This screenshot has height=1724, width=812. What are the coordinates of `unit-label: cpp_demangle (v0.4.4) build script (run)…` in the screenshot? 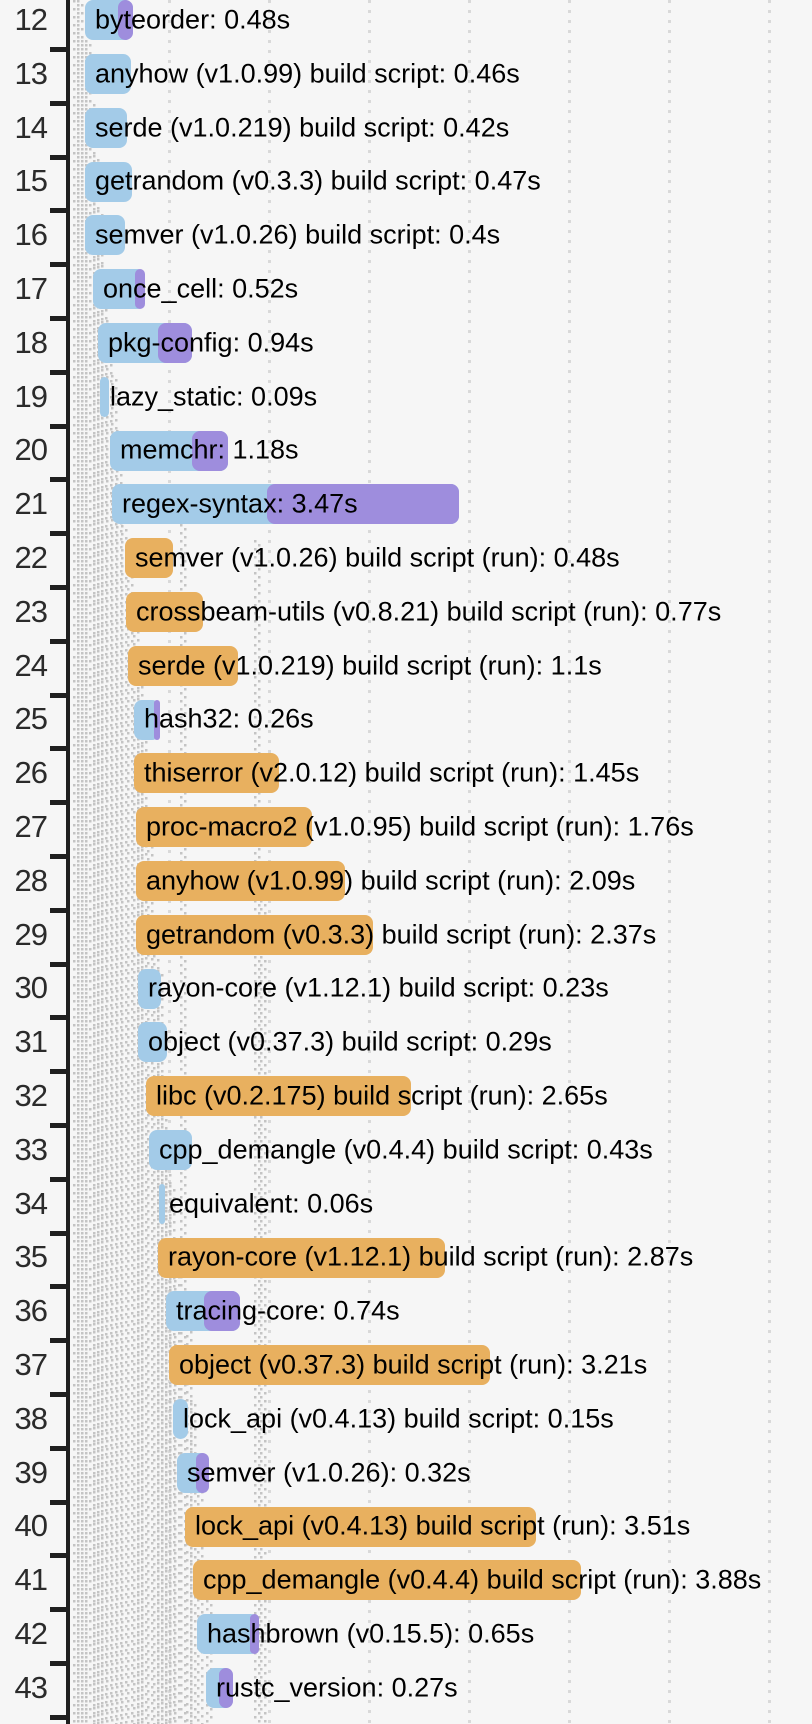 It's located at (482, 1579).